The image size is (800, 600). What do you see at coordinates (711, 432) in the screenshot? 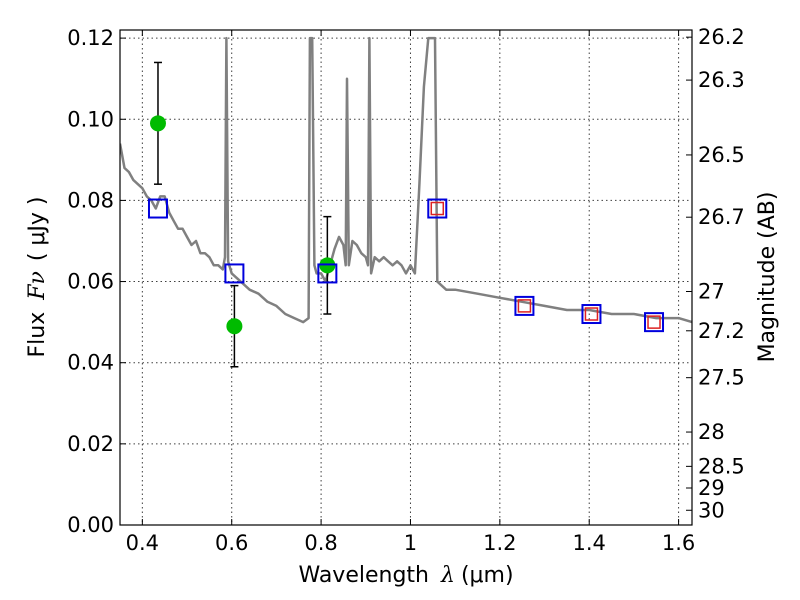
I see `mag-tick-label: 28` at bounding box center [711, 432].